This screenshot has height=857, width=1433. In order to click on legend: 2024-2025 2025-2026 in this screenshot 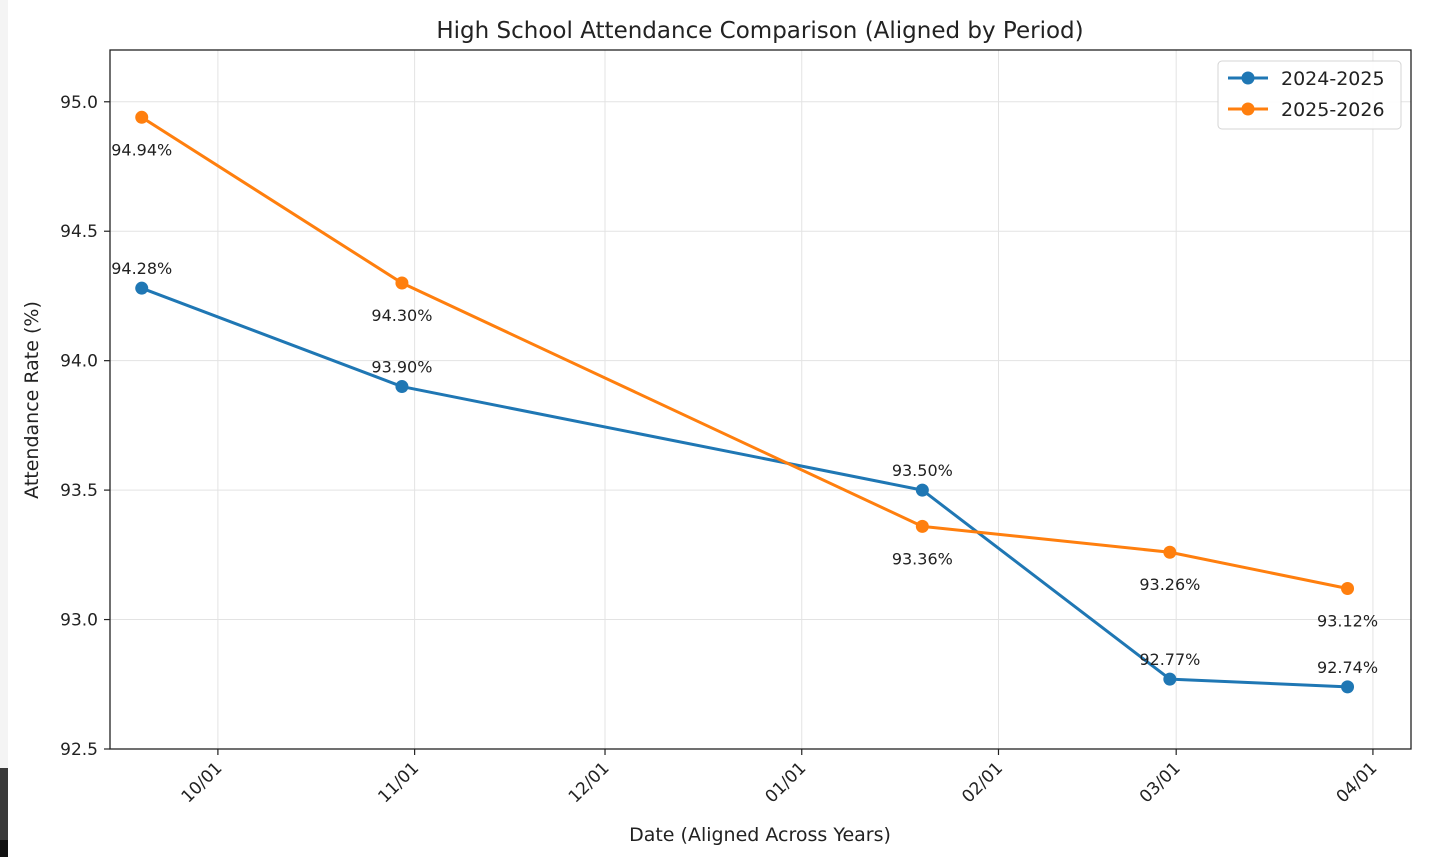, I will do `click(1309, 95)`.